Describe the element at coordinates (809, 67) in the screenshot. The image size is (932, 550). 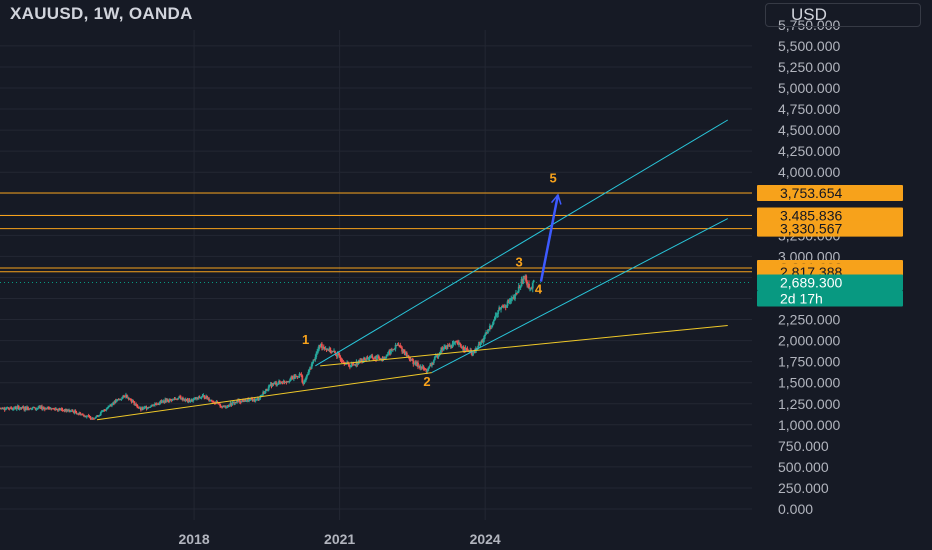
I see `y-tick-label: 5,250.000` at that location.